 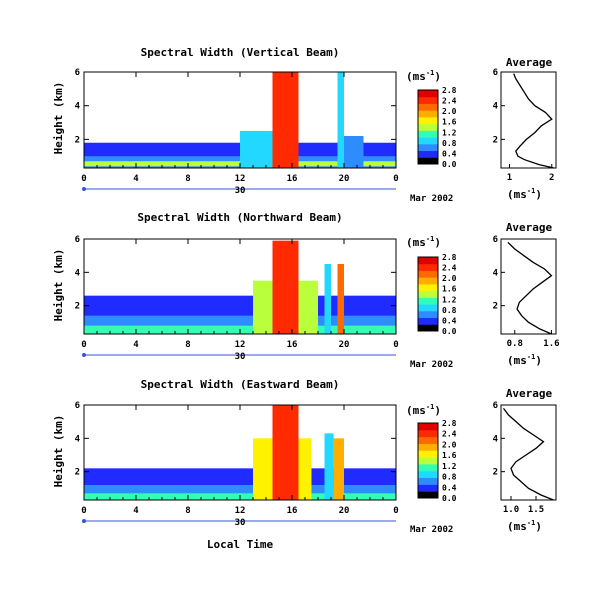 I want to click on average-xlabel: (ms-1), so click(x=524, y=194).